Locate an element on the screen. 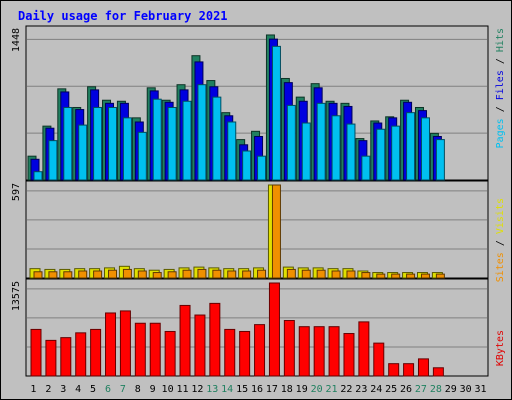 This screenshot has width=512, height=400. x-tick-label: 25 is located at coordinates (391, 389).